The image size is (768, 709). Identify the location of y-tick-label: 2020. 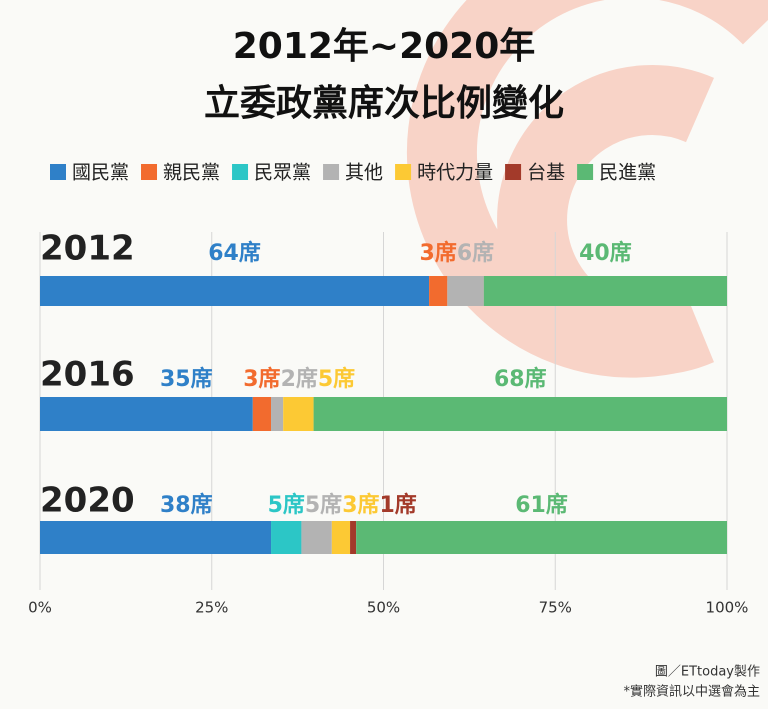
(87, 501).